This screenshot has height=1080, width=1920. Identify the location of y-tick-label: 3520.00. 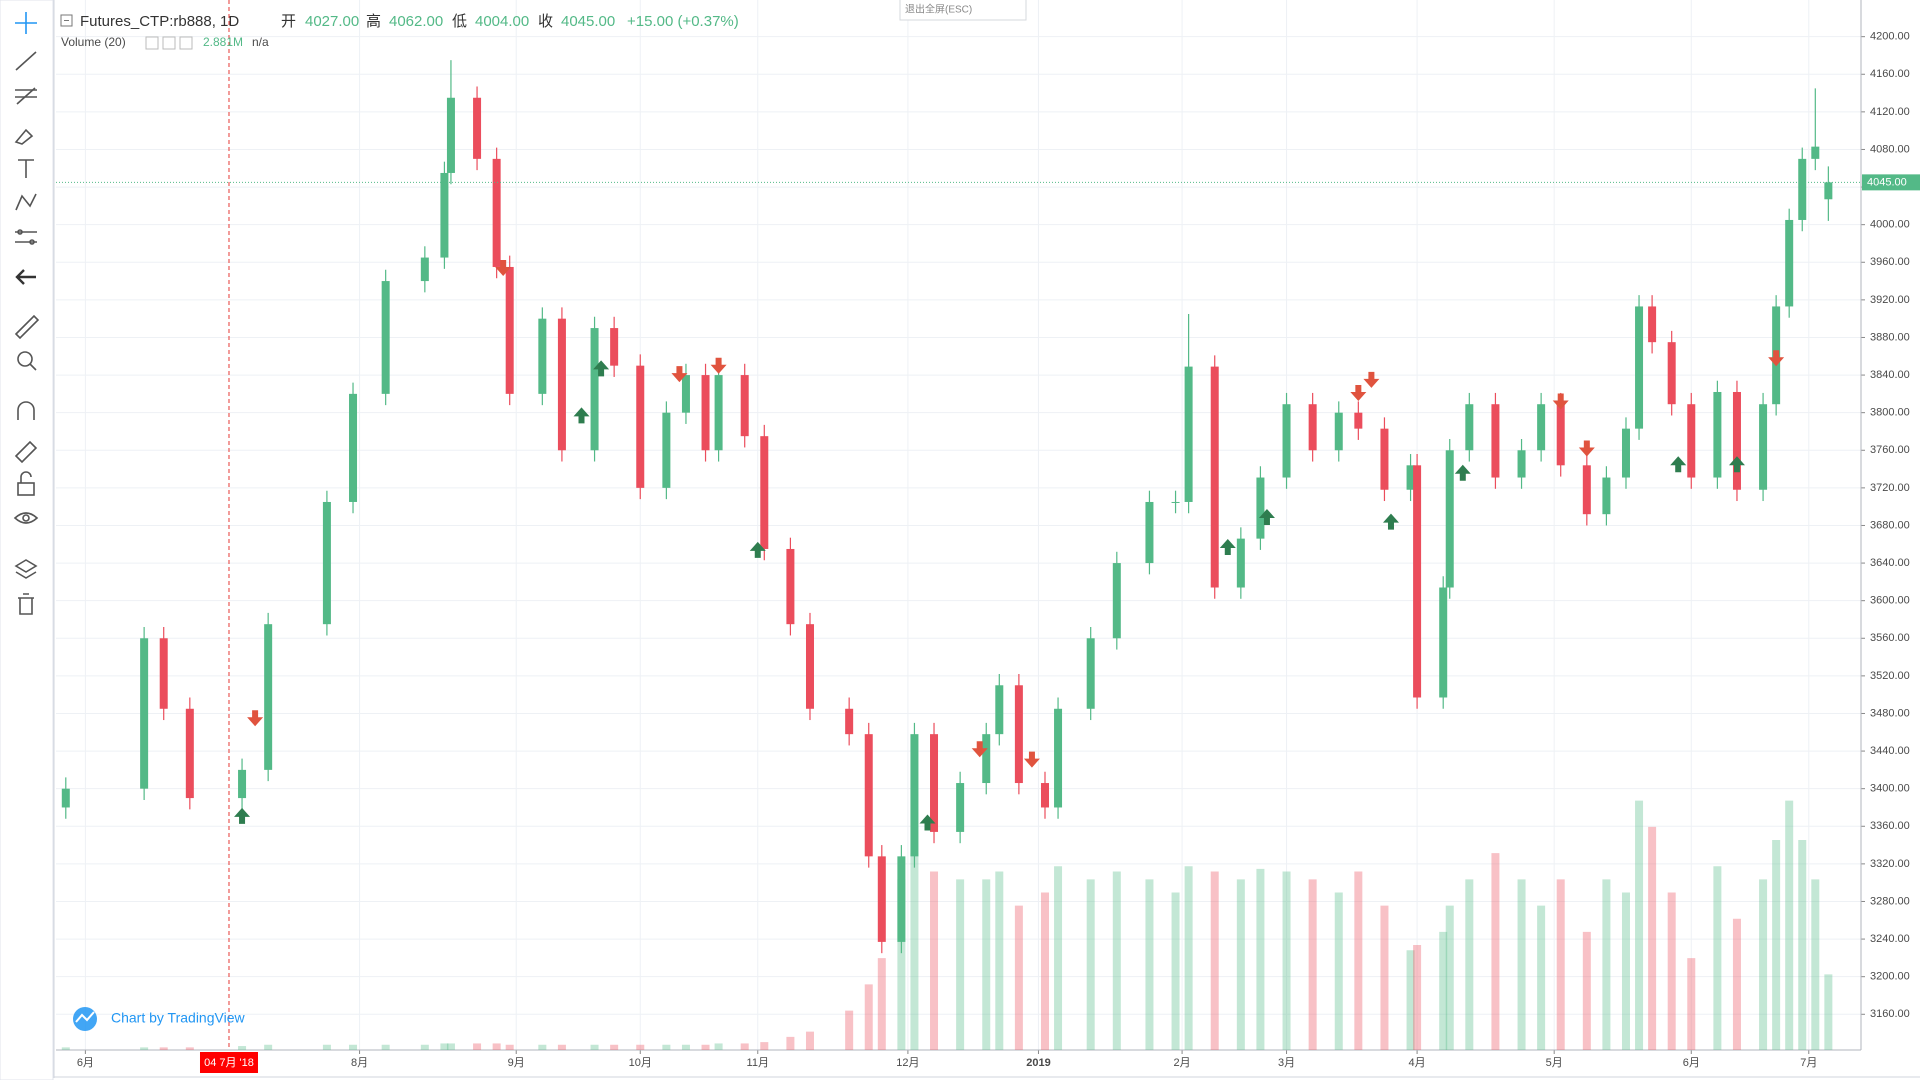
(1890, 676).